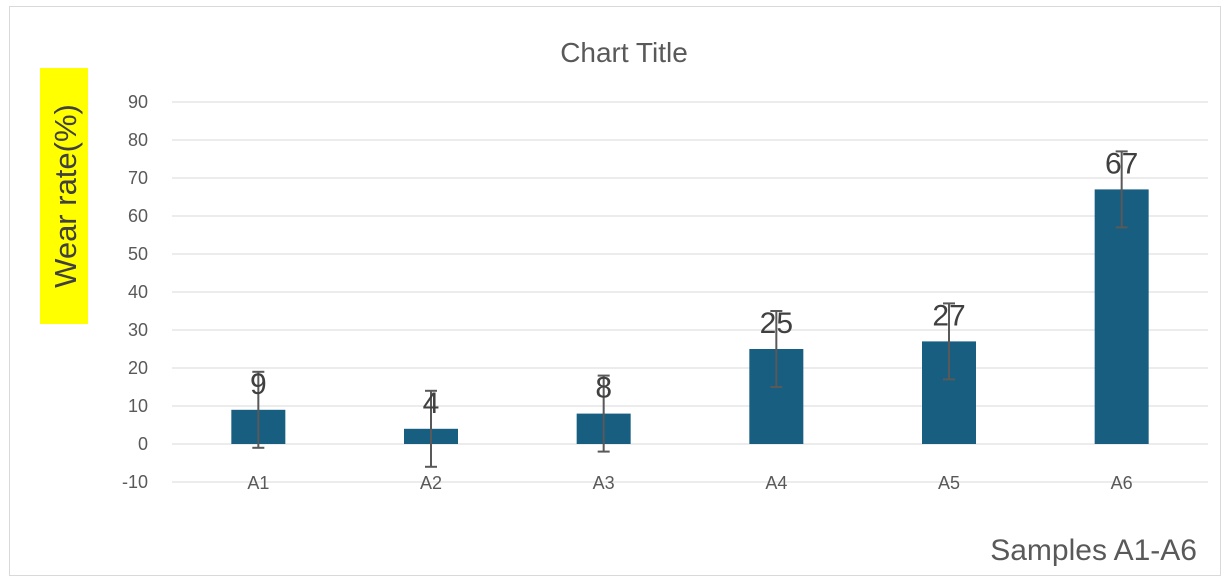 This screenshot has width=1229, height=577. What do you see at coordinates (431, 403) in the screenshot?
I see `data-label: 4` at bounding box center [431, 403].